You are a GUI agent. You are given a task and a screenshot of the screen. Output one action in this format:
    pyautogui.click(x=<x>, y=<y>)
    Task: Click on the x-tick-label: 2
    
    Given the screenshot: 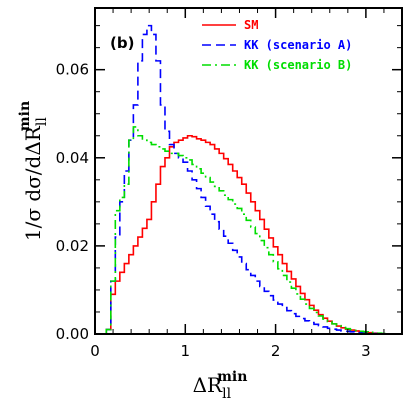 What is the action you would take?
    pyautogui.click(x=276, y=351)
    